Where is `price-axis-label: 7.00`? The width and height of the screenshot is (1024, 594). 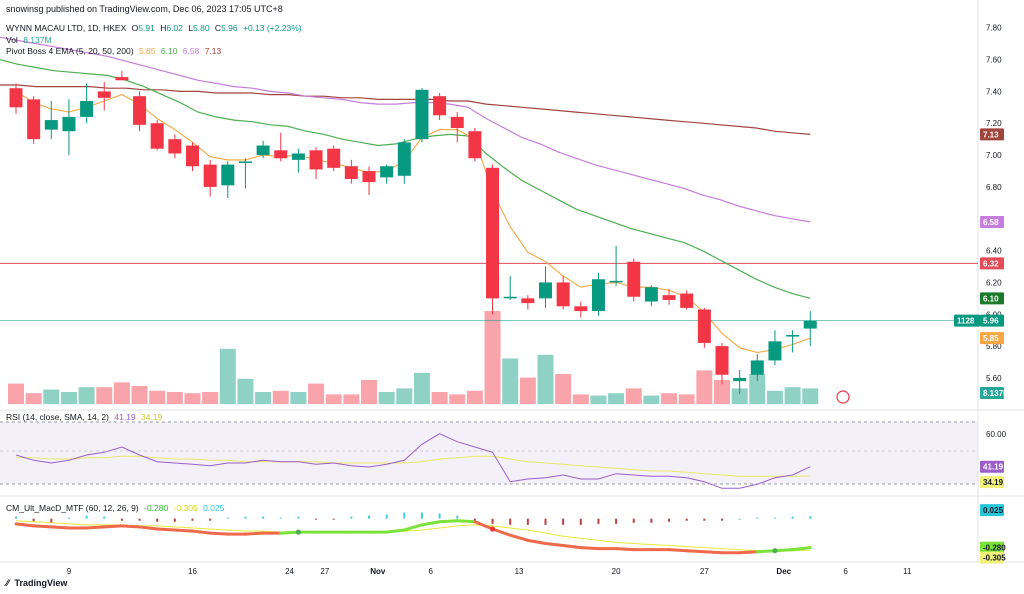
price-axis-label: 7.00 is located at coordinates (994, 155).